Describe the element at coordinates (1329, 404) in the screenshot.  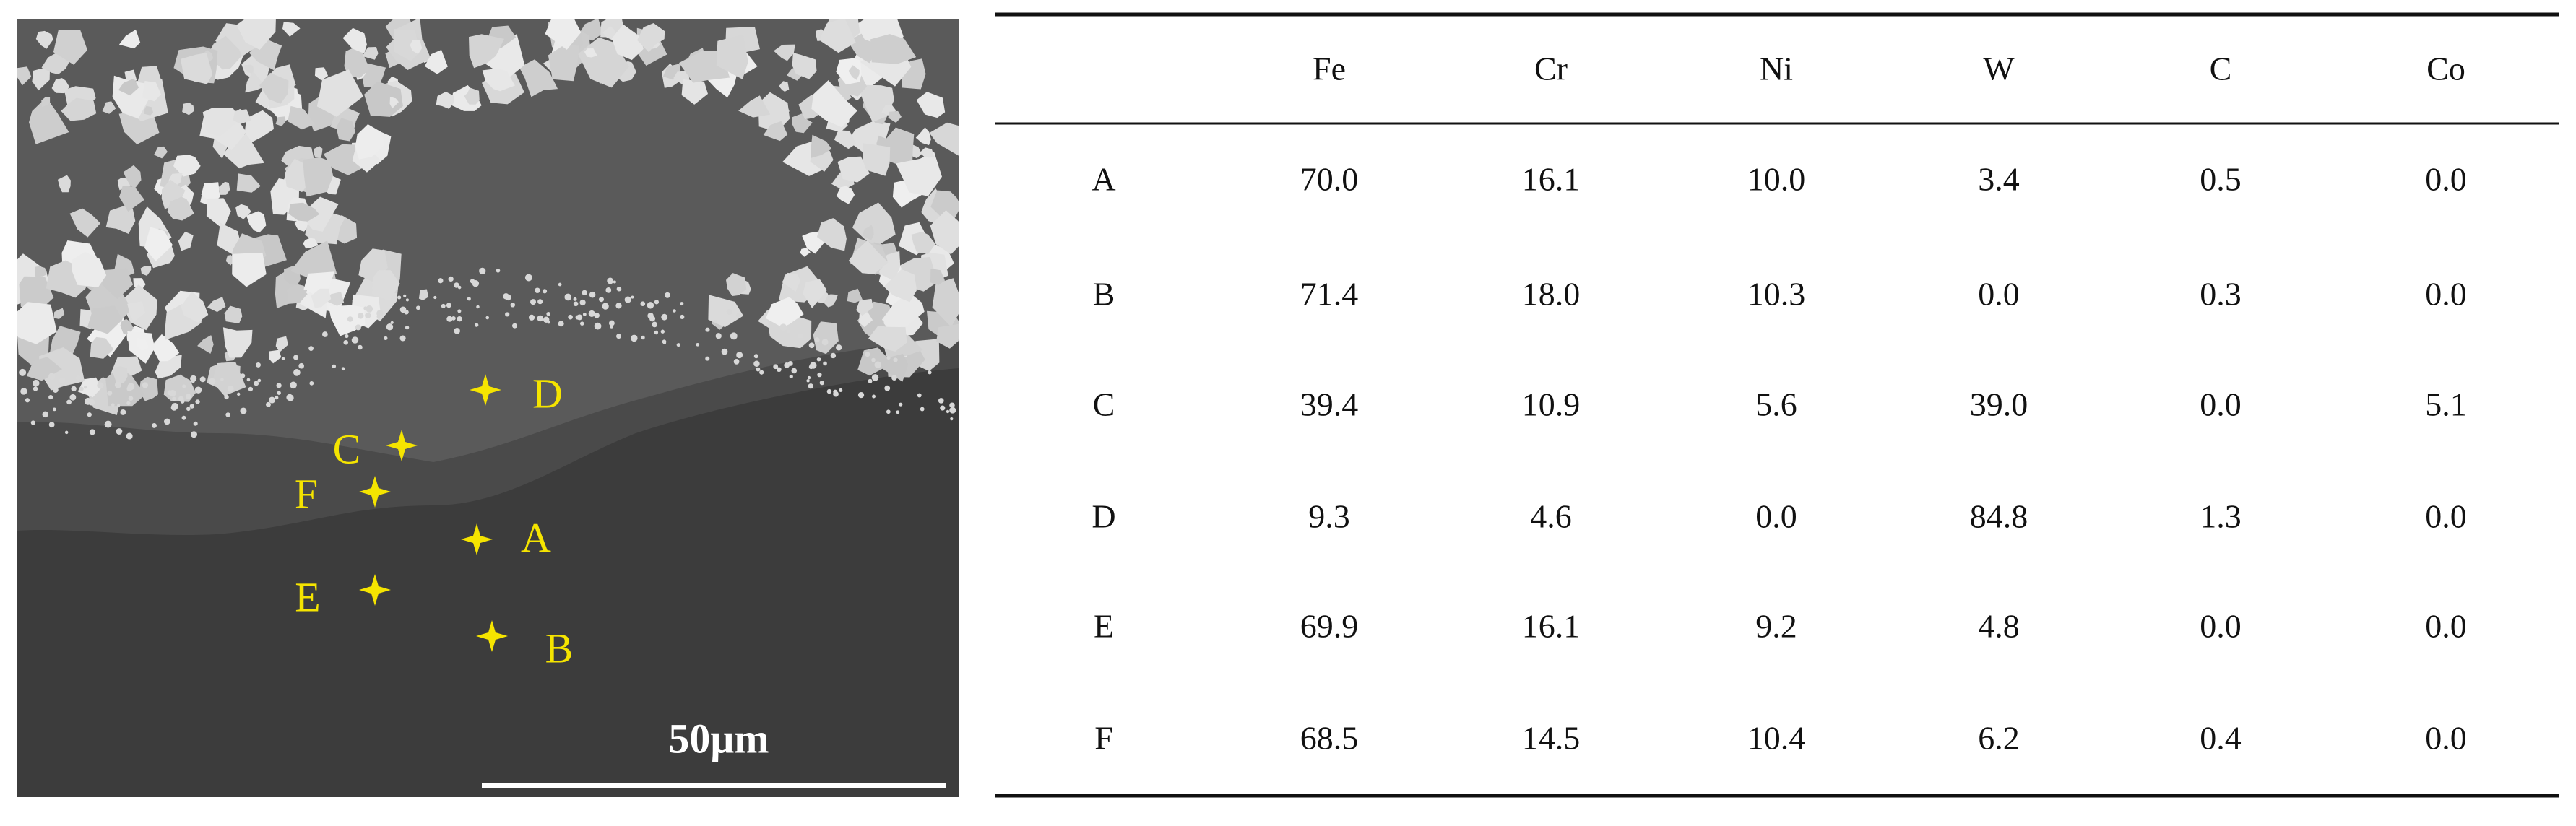
I see `cell: 39.4` at that location.